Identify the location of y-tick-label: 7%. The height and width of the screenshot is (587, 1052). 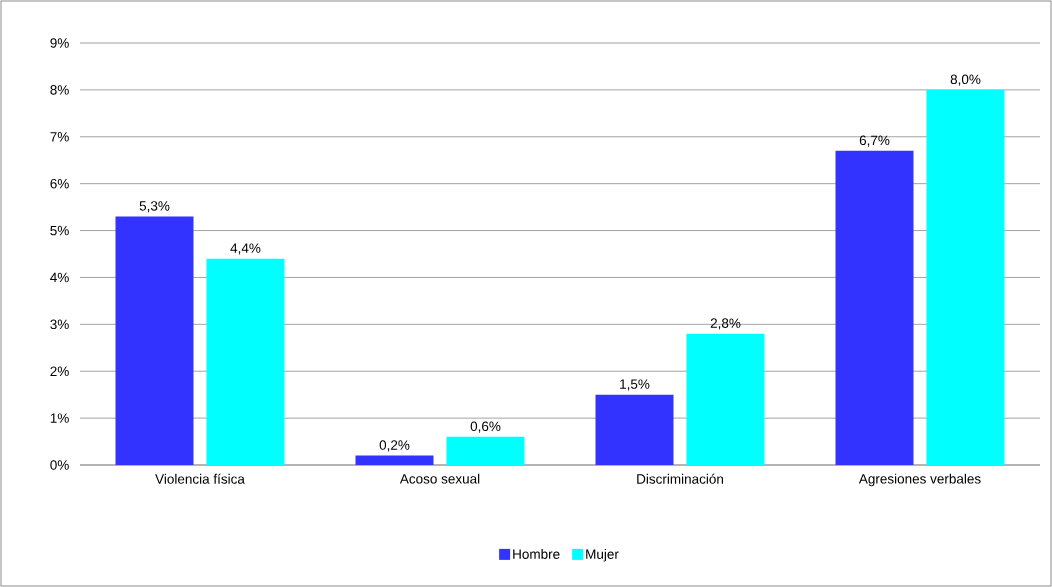
(59, 137).